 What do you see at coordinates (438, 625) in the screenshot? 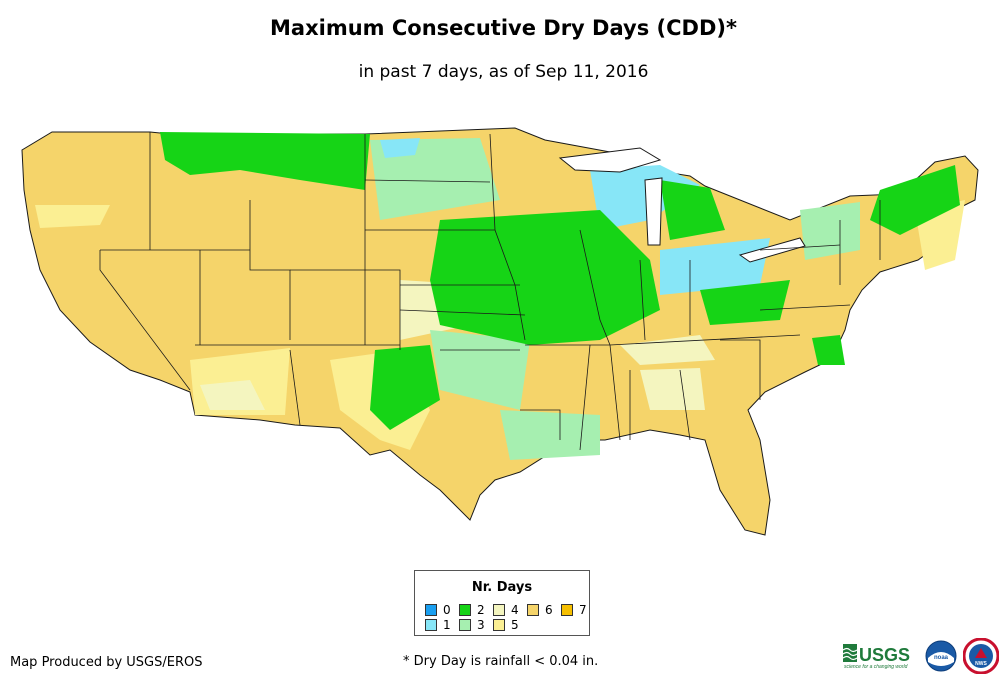
I see `legend-item-1: 1` at bounding box center [438, 625].